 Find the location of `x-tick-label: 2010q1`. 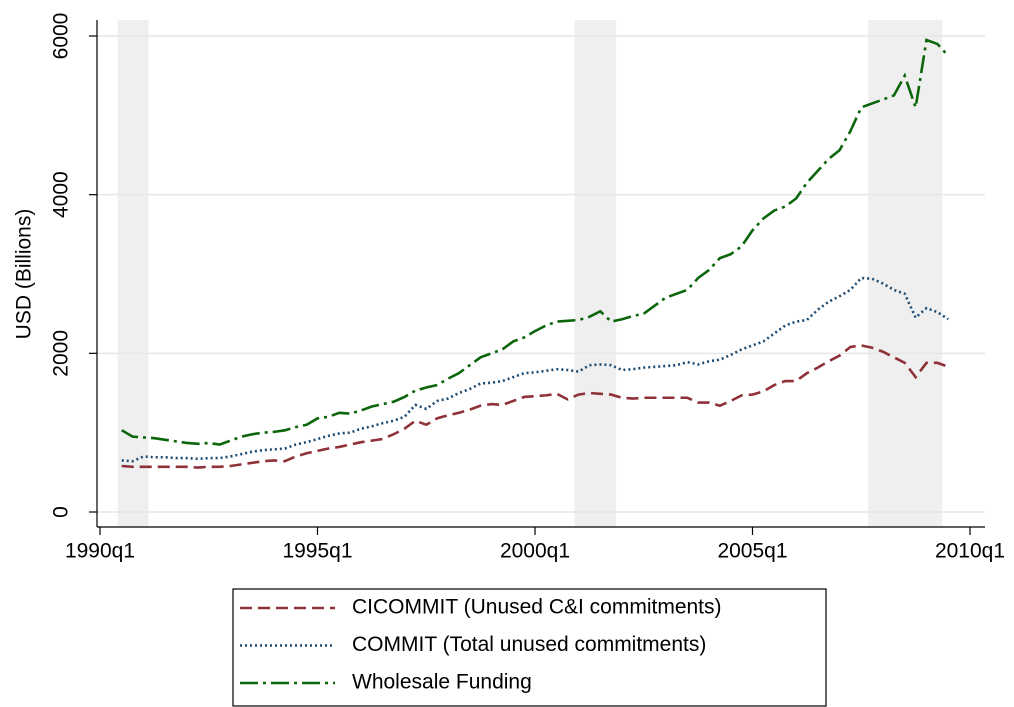

x-tick-label: 2010q1 is located at coordinates (970, 551).